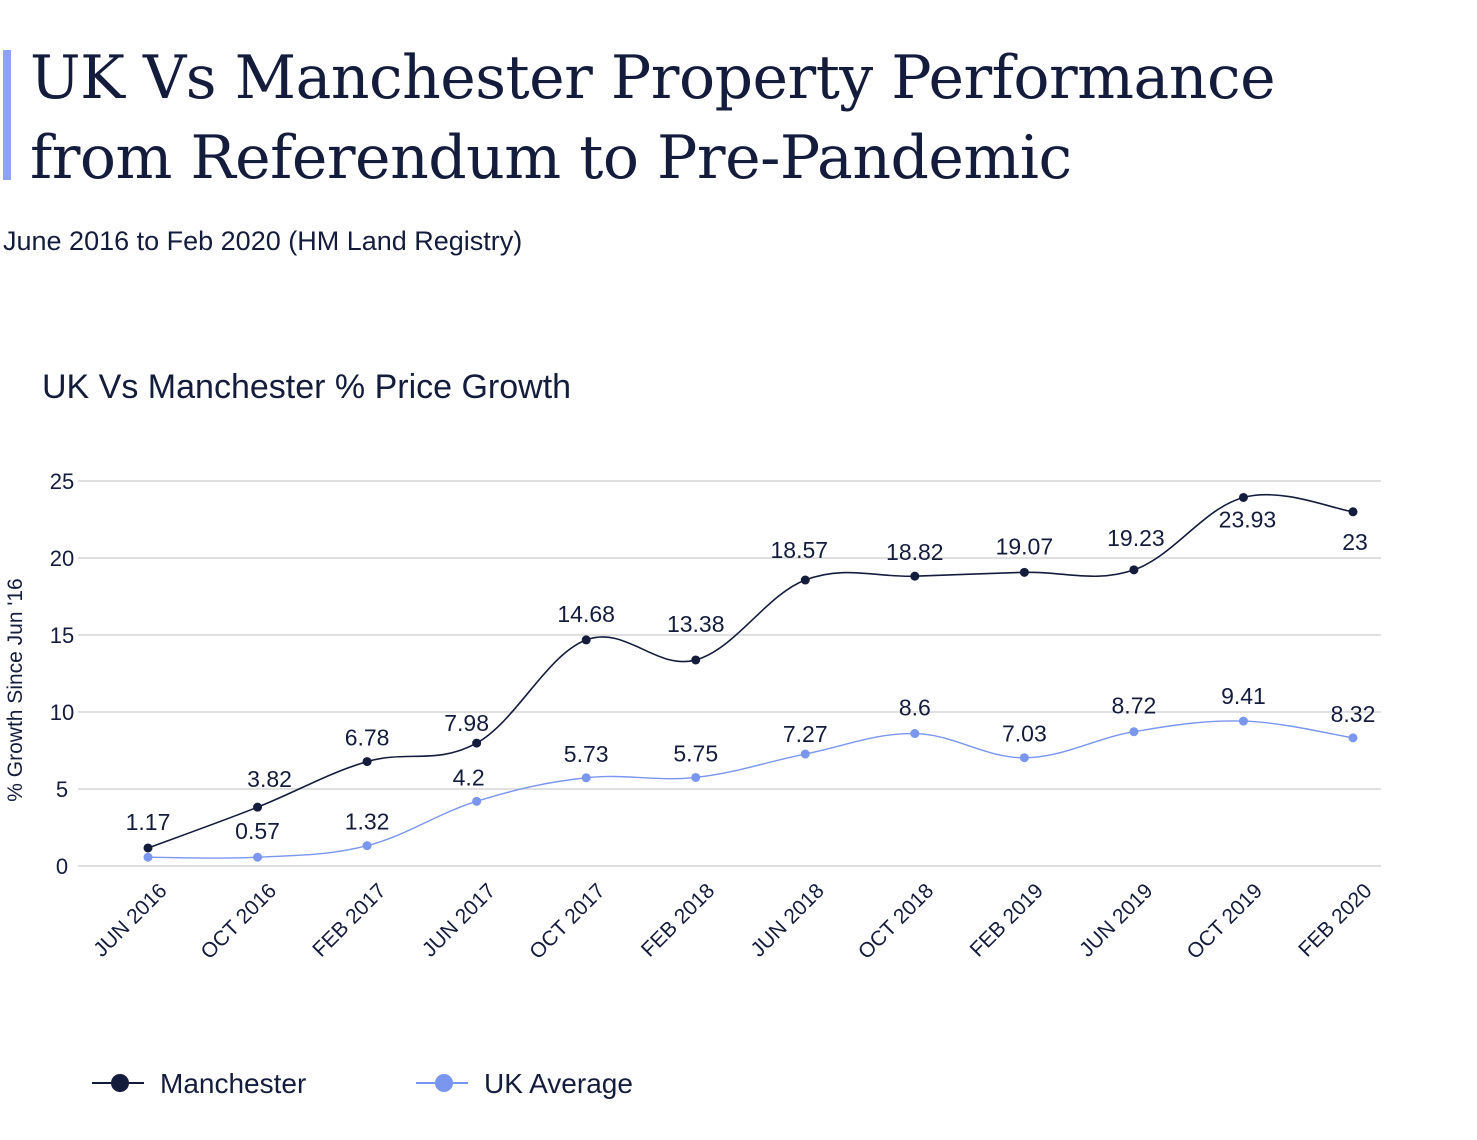 This screenshot has width=1477, height=1140. Describe the element at coordinates (362, 1083) in the screenshot. I see `legend: Manchester UK Average` at that location.